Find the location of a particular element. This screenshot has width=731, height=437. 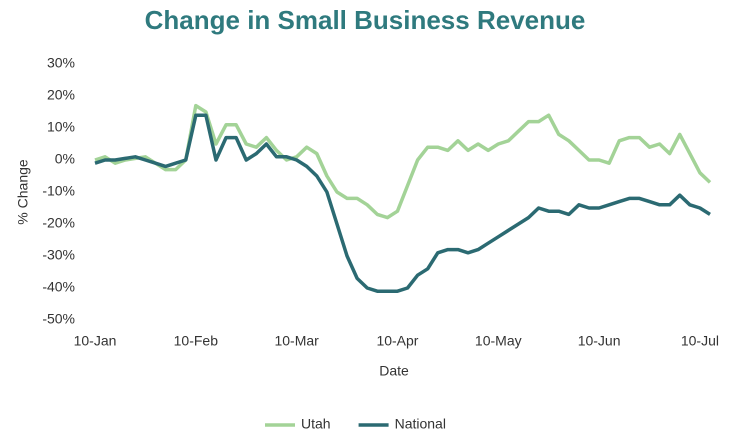

x-axis-label: Date is located at coordinates (394, 371).